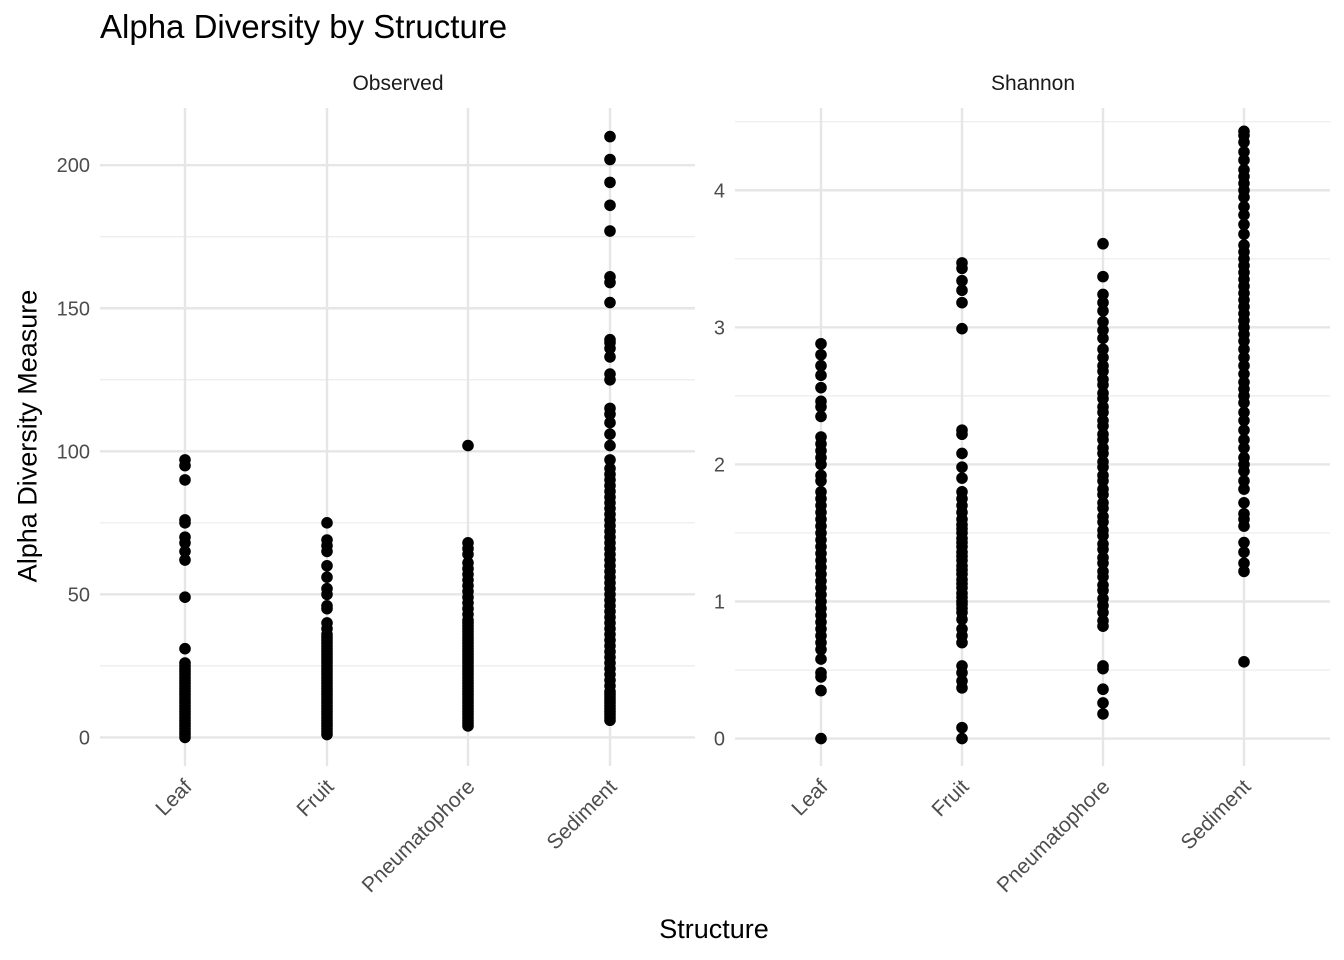 This screenshot has width=1344, height=960. Describe the element at coordinates (73, 452) in the screenshot. I see `observed-y-tick-label: 100` at that location.